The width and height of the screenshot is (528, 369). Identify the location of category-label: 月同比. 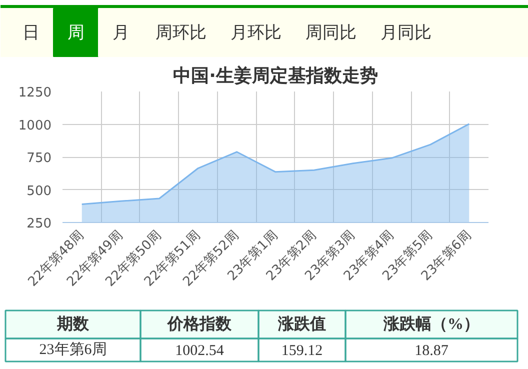
(406, 32).